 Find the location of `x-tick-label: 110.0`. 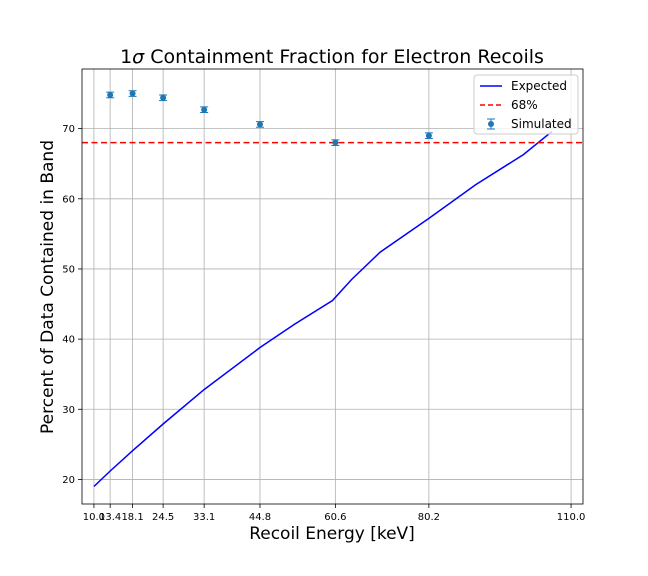

x-tick-label: 110.0 is located at coordinates (571, 517).